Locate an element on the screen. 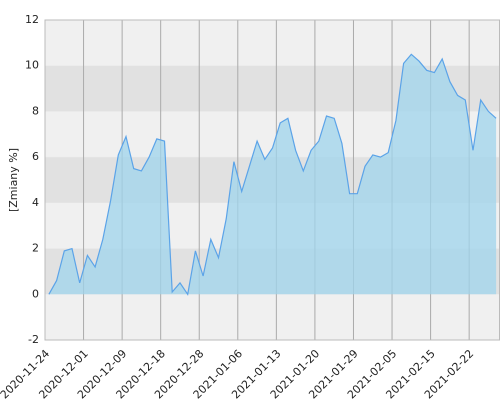 This screenshot has height=404, width=500. y-tick-label: 0 is located at coordinates (35, 293).